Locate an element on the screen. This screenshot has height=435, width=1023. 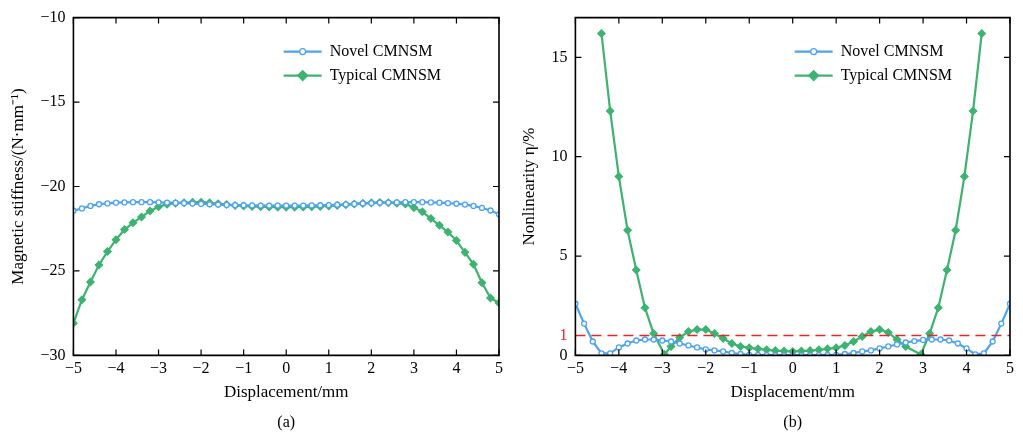
text: (a) is located at coordinates (286, 422).